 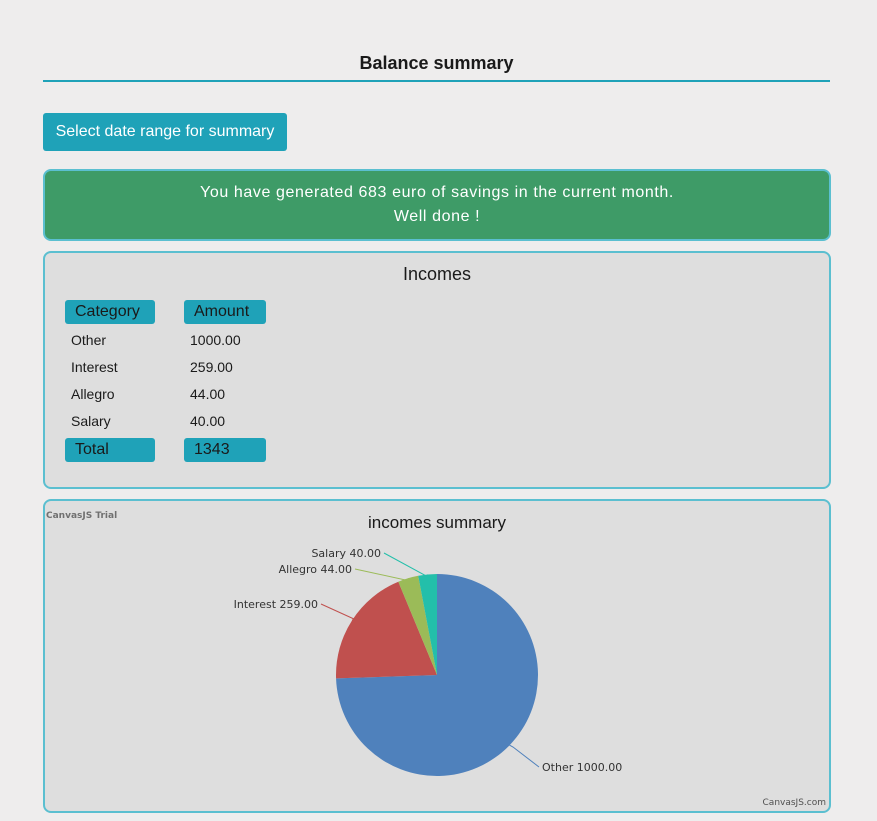 I want to click on title-divider, so click(x=436, y=81).